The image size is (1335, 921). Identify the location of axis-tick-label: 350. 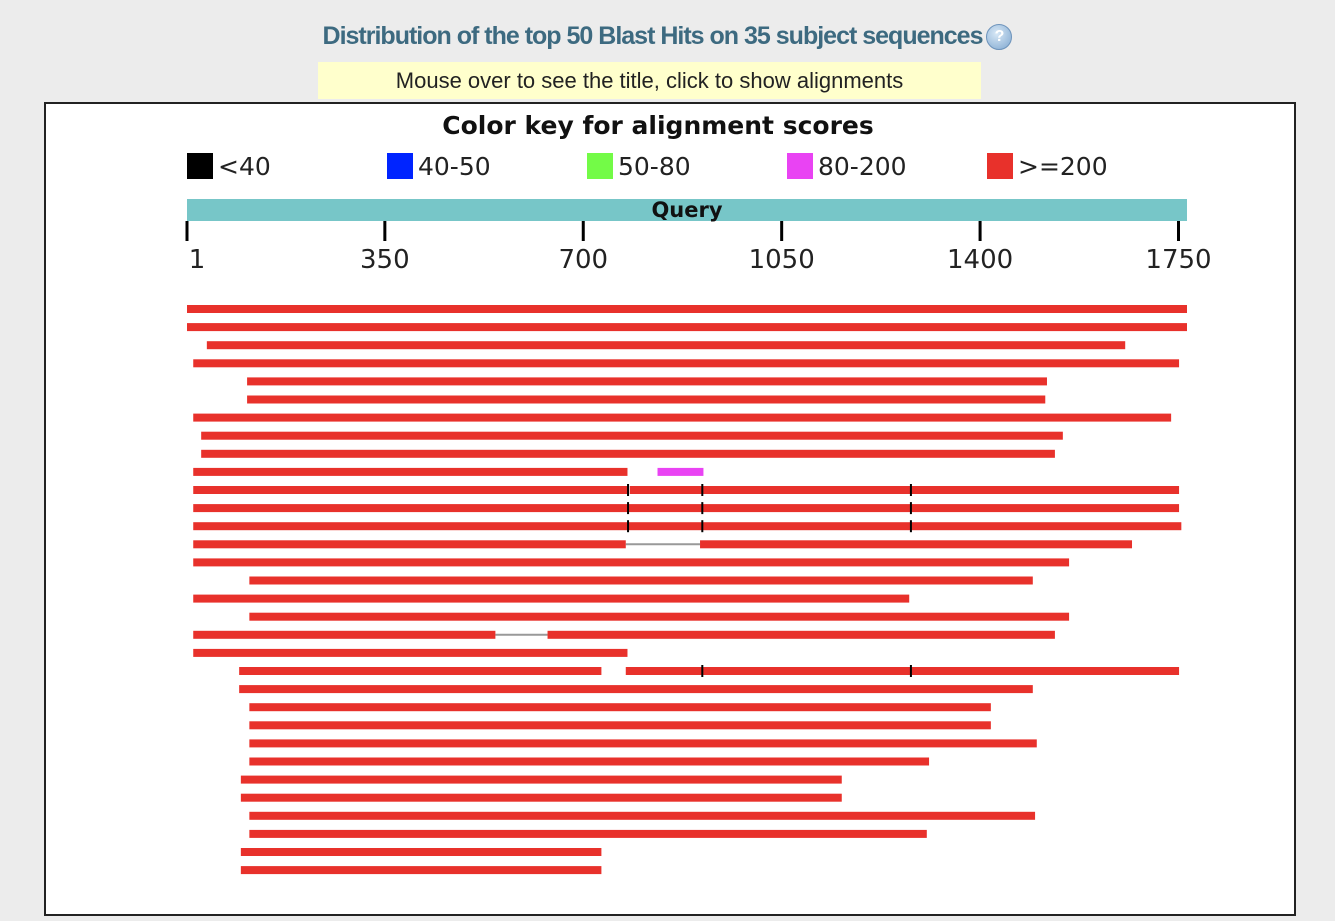
(385, 260).